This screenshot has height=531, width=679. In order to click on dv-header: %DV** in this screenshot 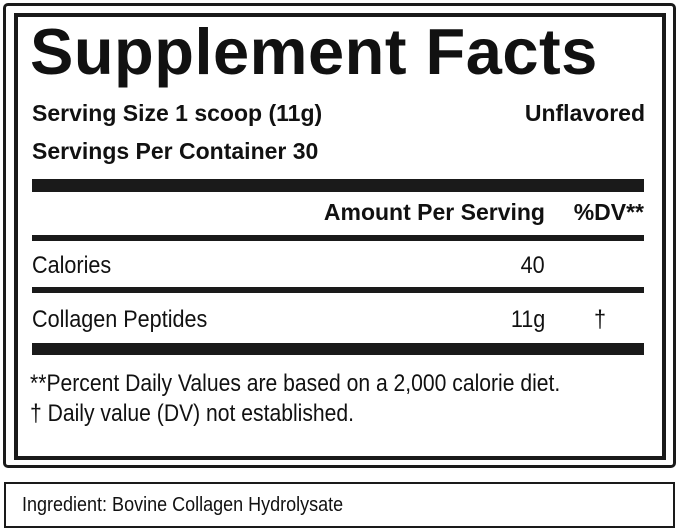, I will do `click(608, 212)`.